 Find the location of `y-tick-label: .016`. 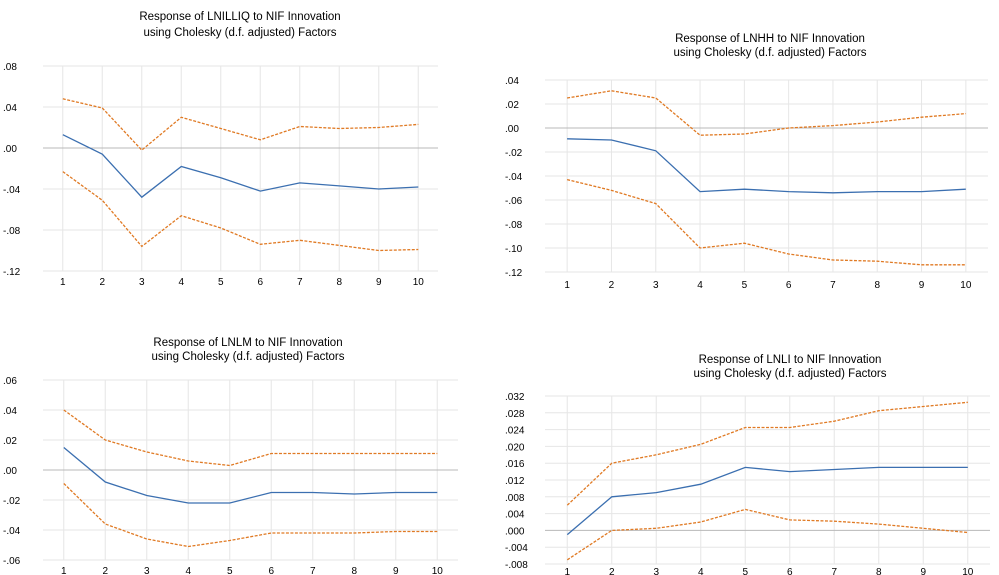

y-tick-label: .016 is located at coordinates (515, 464).